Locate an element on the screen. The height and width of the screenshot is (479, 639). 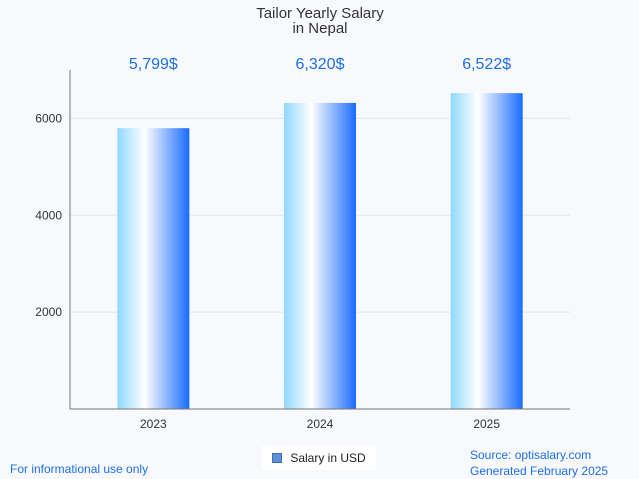
y-tick-labels: 2000 4000 6000 is located at coordinates (48, 215).